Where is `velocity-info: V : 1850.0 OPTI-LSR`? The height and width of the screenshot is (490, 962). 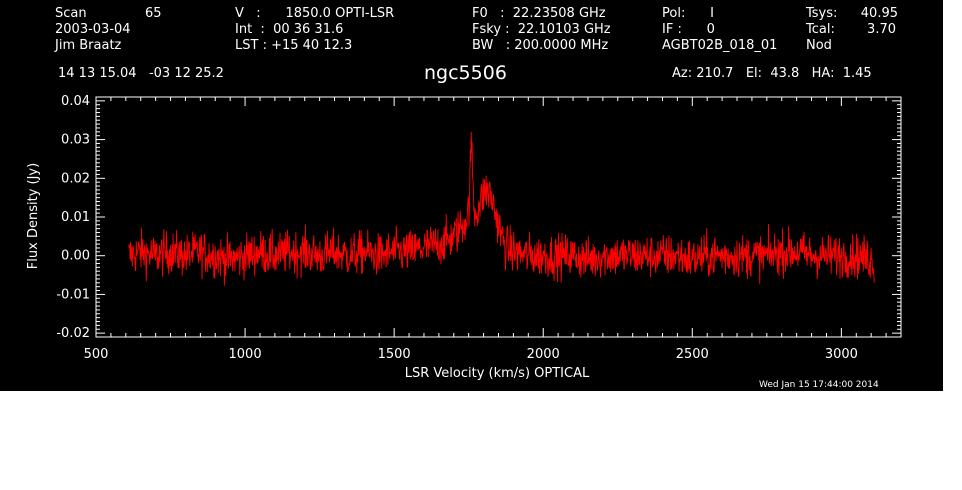
velocity-info: V : 1850.0 OPTI-LSR is located at coordinates (315, 13).